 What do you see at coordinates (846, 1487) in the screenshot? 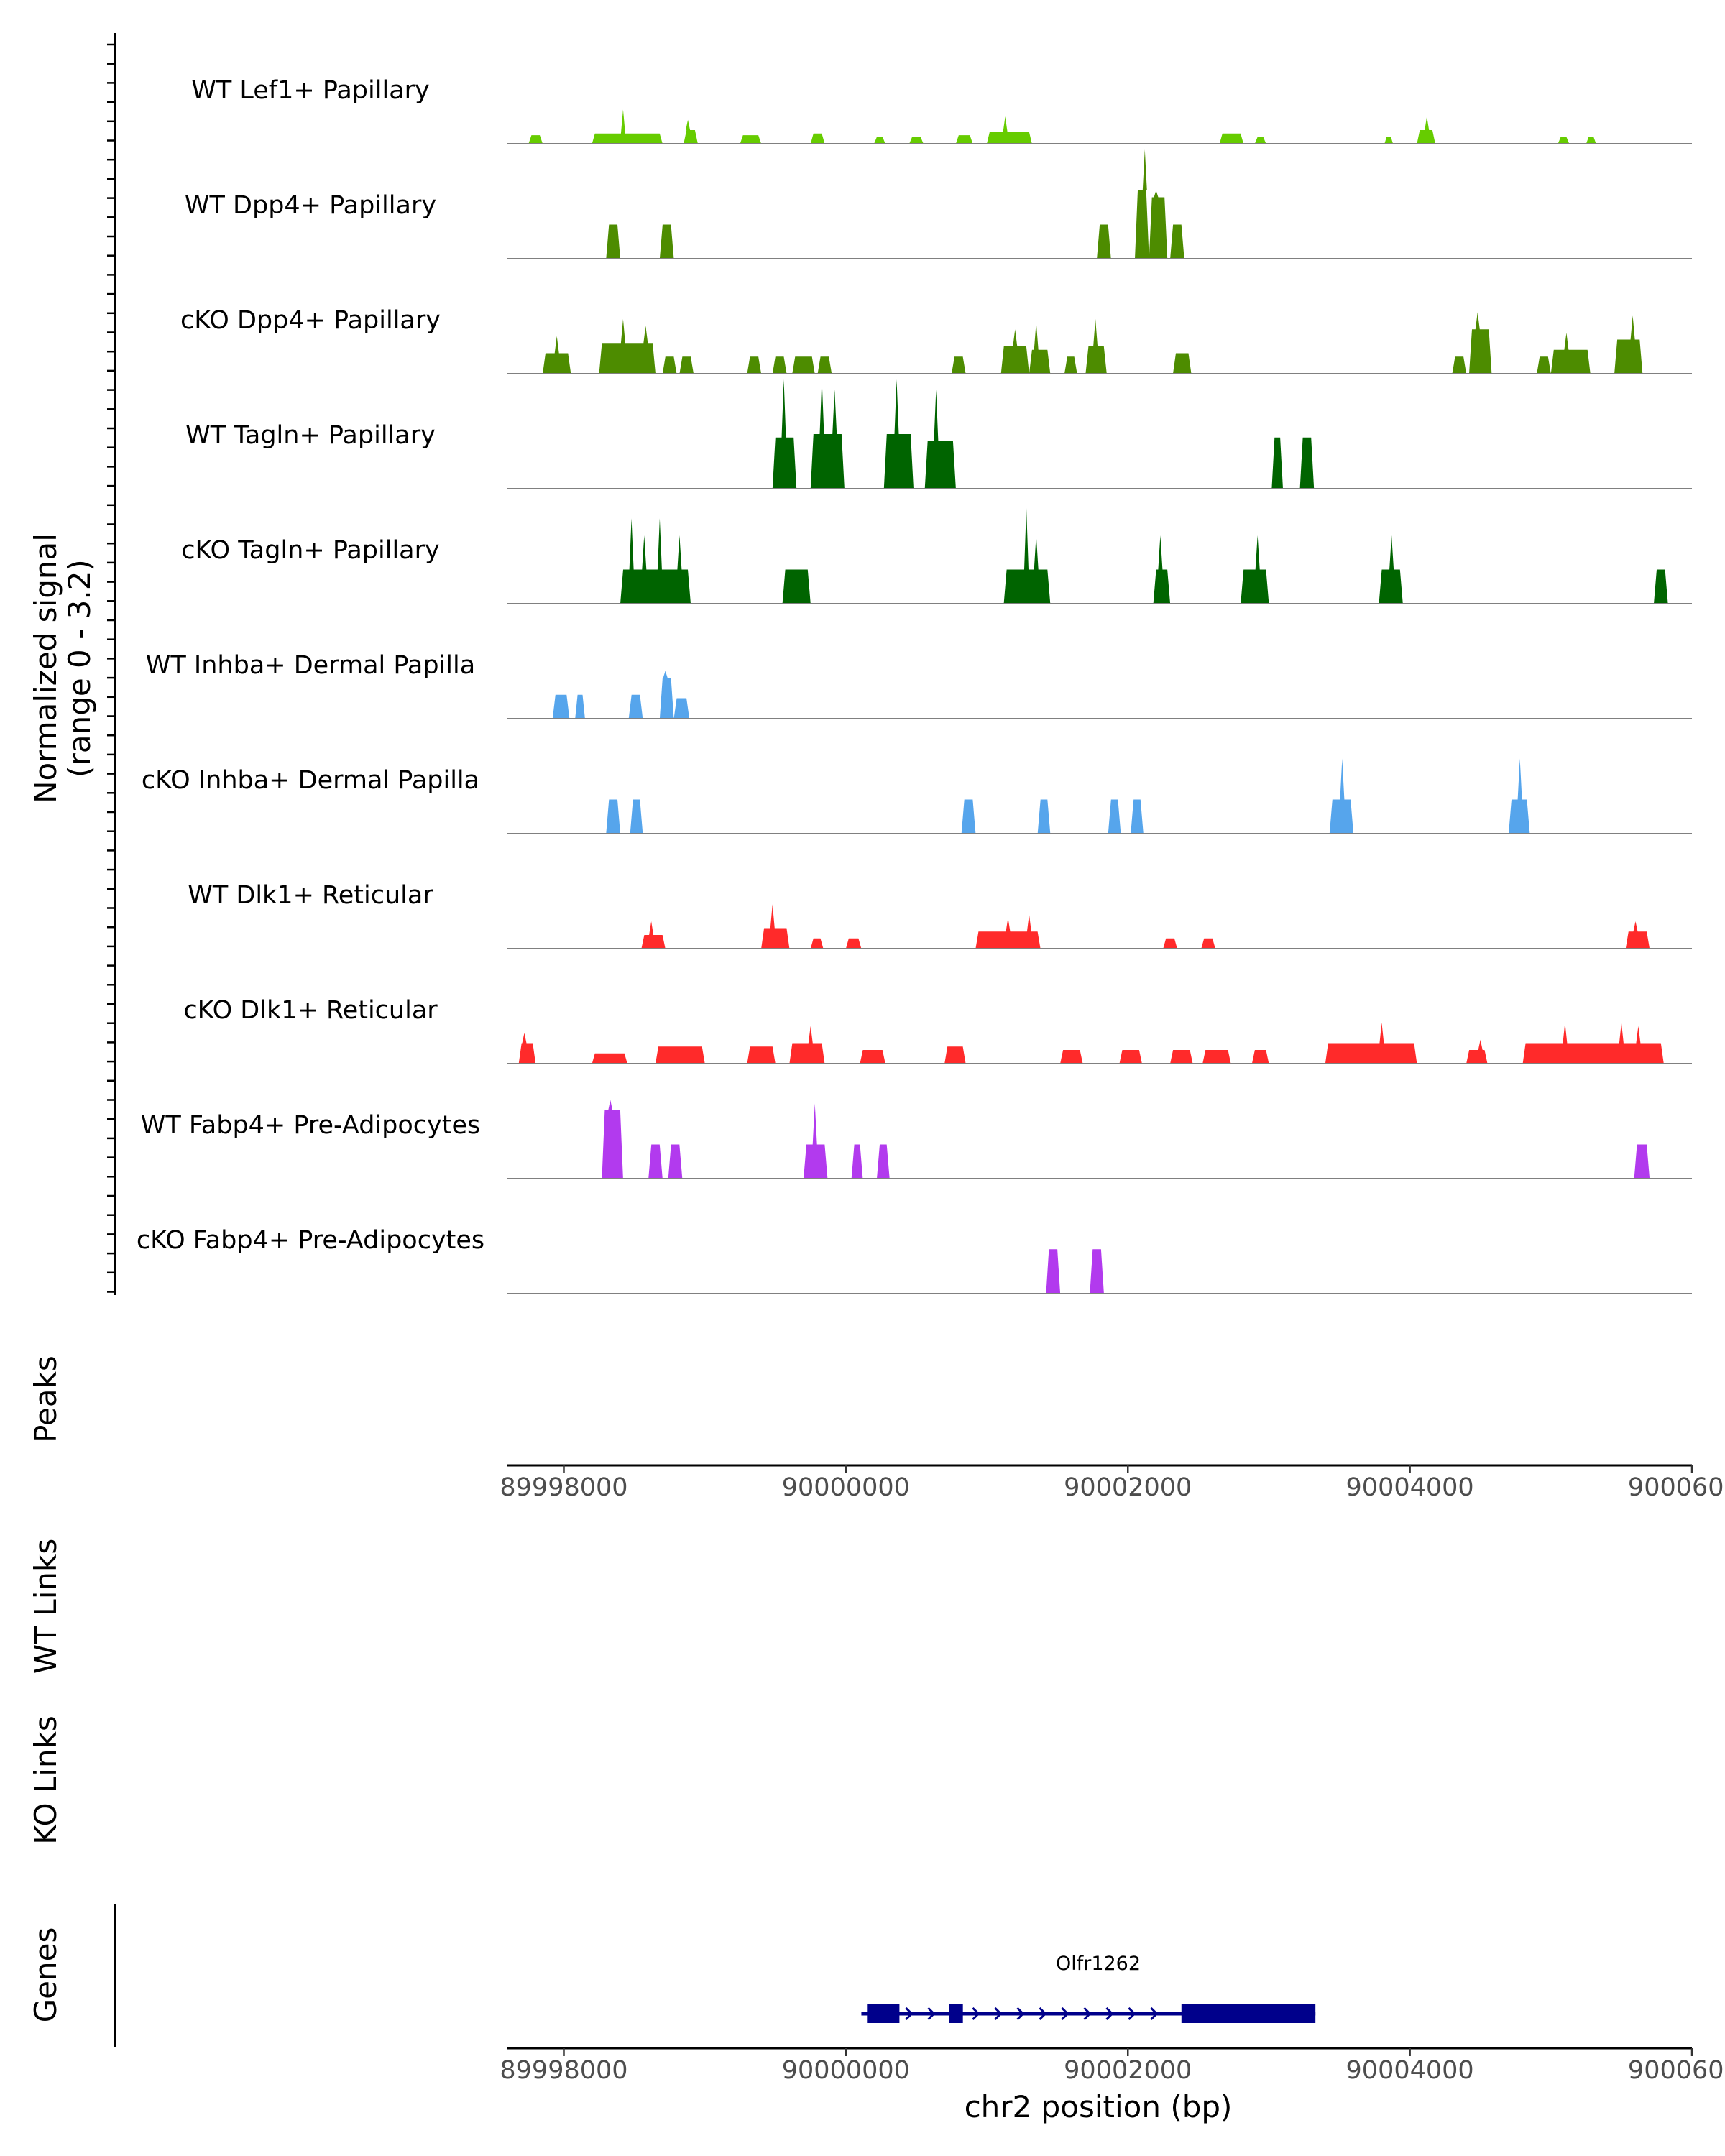
I see `x-tick-label: 90000000` at bounding box center [846, 1487].